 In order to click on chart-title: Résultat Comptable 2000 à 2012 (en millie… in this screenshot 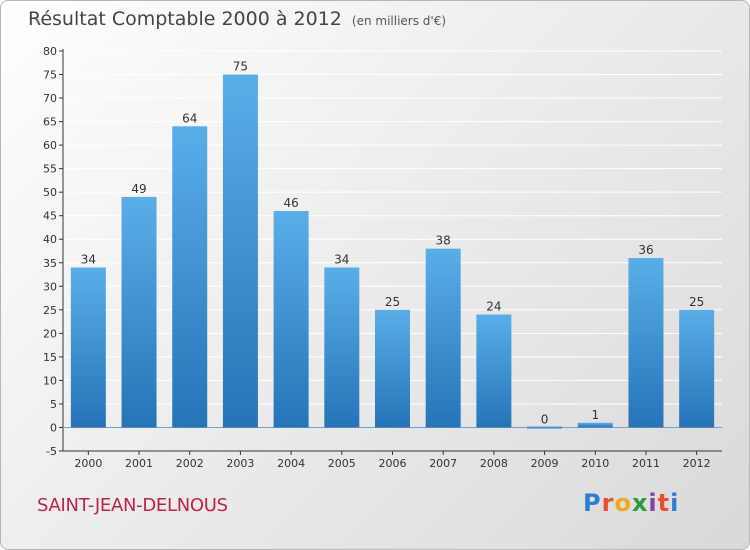, I will do `click(237, 19)`.